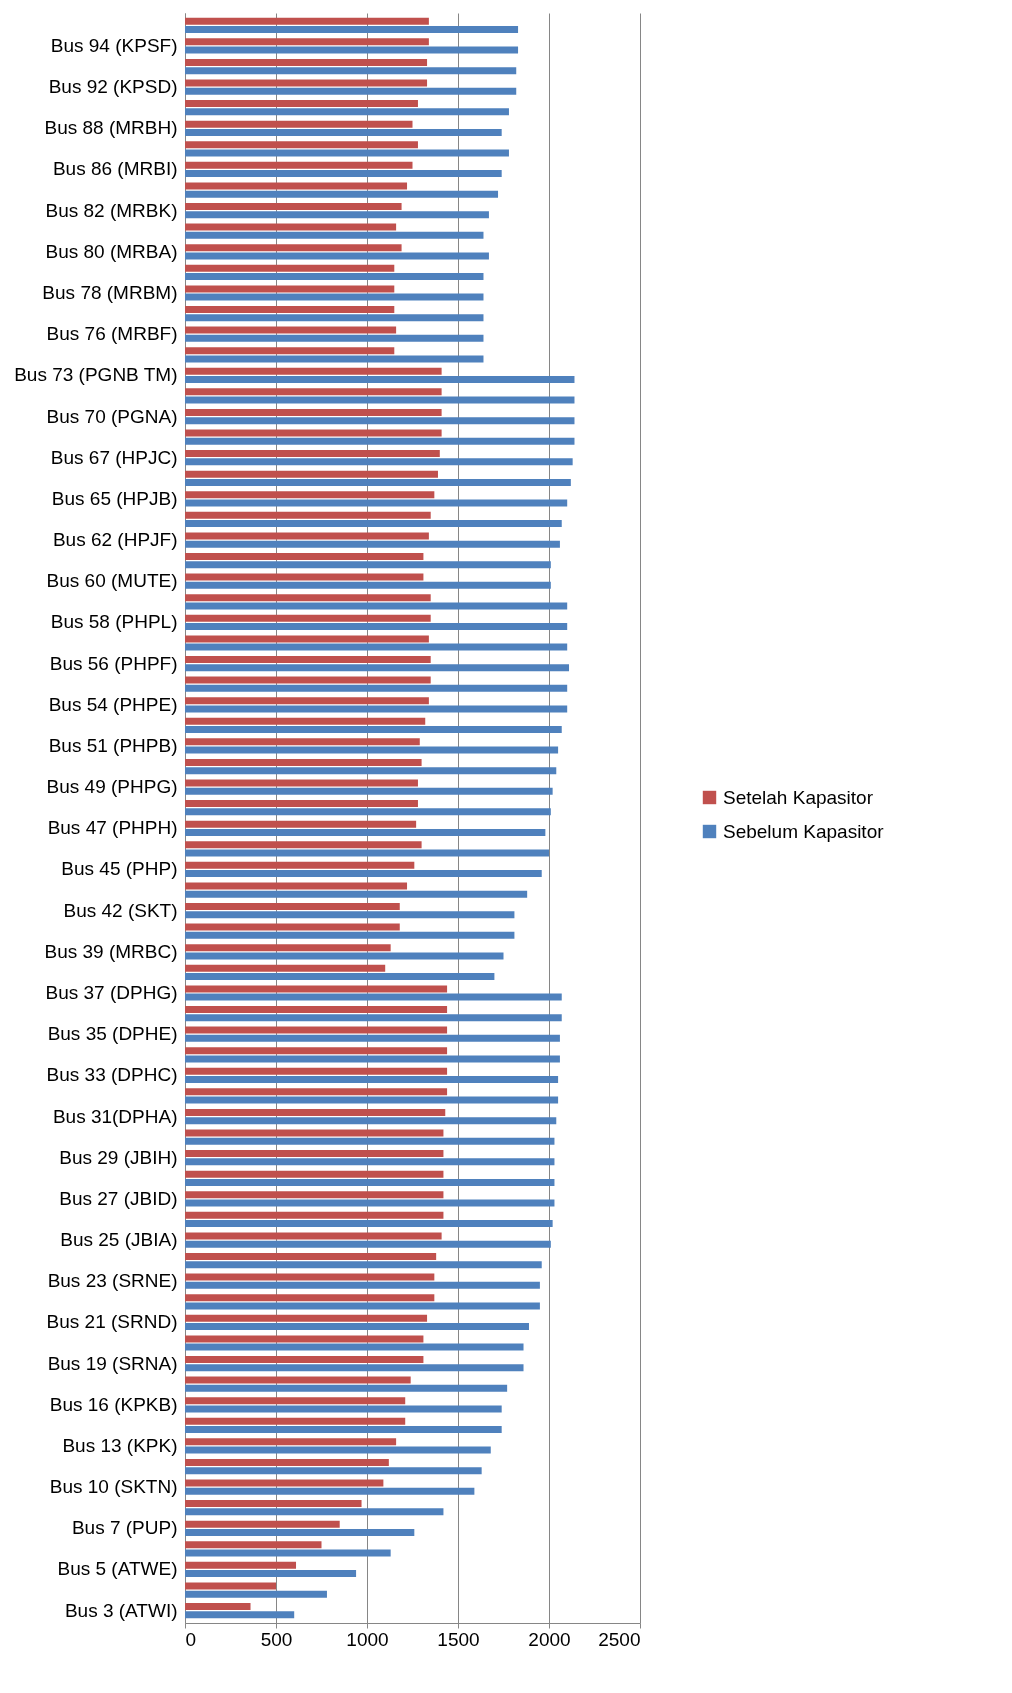 Image resolution: width=1012 pixels, height=1693 pixels. I want to click on y-tick-label: Bus 3 (ATWI), so click(121, 1610).